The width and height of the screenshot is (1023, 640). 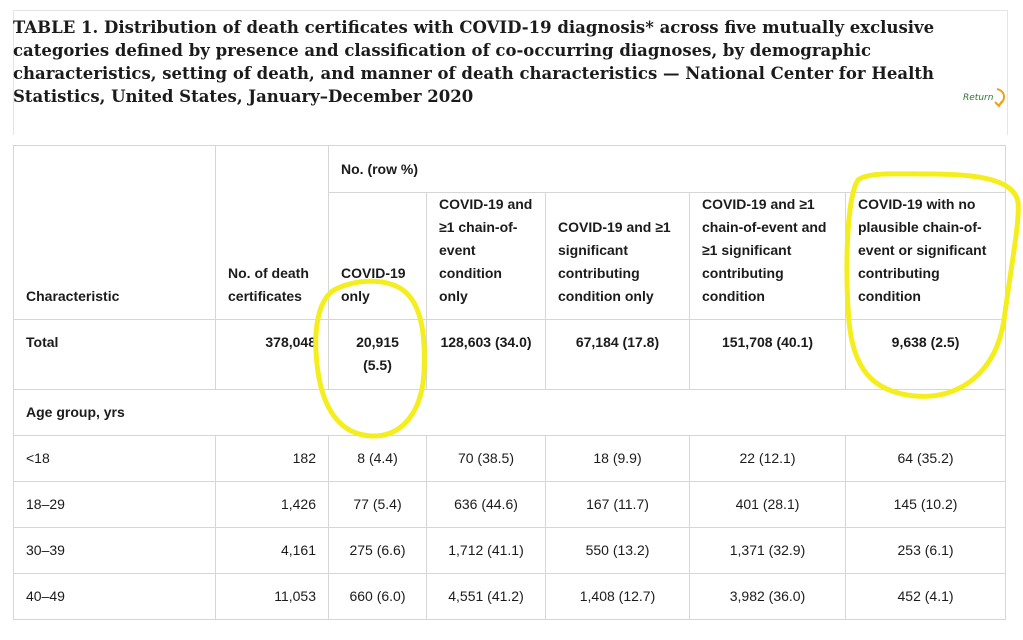 What do you see at coordinates (272, 354) in the screenshot?
I see `cell-certificates: 378,048` at bounding box center [272, 354].